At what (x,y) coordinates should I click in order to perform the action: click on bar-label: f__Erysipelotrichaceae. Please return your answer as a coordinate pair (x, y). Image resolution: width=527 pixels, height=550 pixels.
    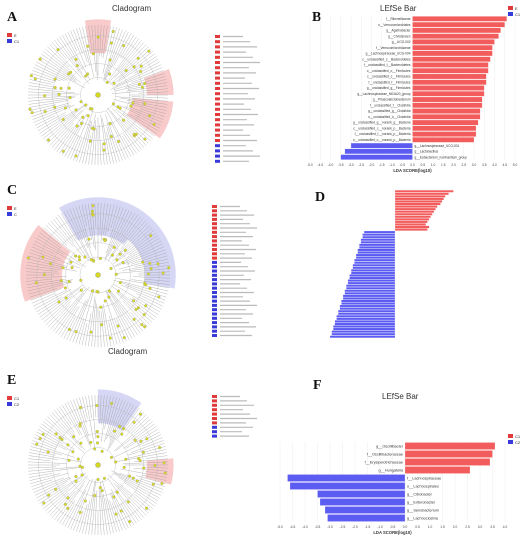
    Looking at the image, I should click on (384, 463).